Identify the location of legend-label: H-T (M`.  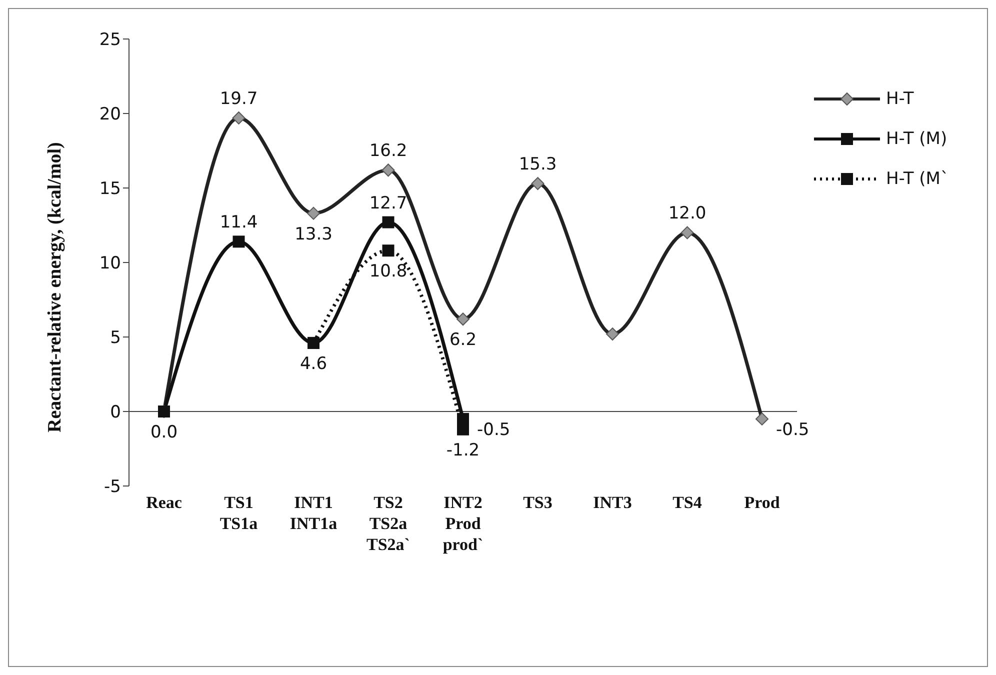
(917, 179).